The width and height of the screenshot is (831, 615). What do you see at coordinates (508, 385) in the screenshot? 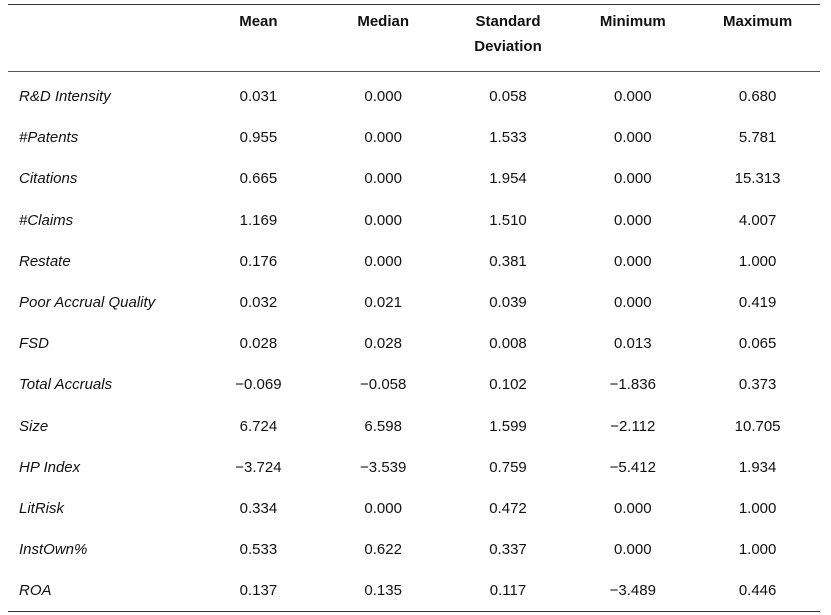
I see `cell-std-dev: 0.102` at bounding box center [508, 385].